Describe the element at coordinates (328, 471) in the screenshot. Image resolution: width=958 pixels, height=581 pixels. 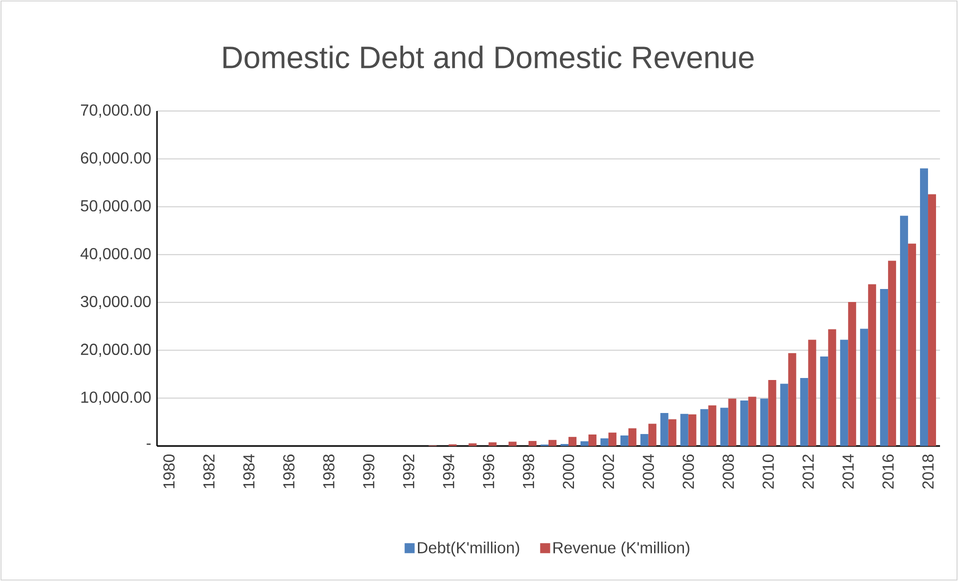
I see `x-tick-label: 1988` at that location.